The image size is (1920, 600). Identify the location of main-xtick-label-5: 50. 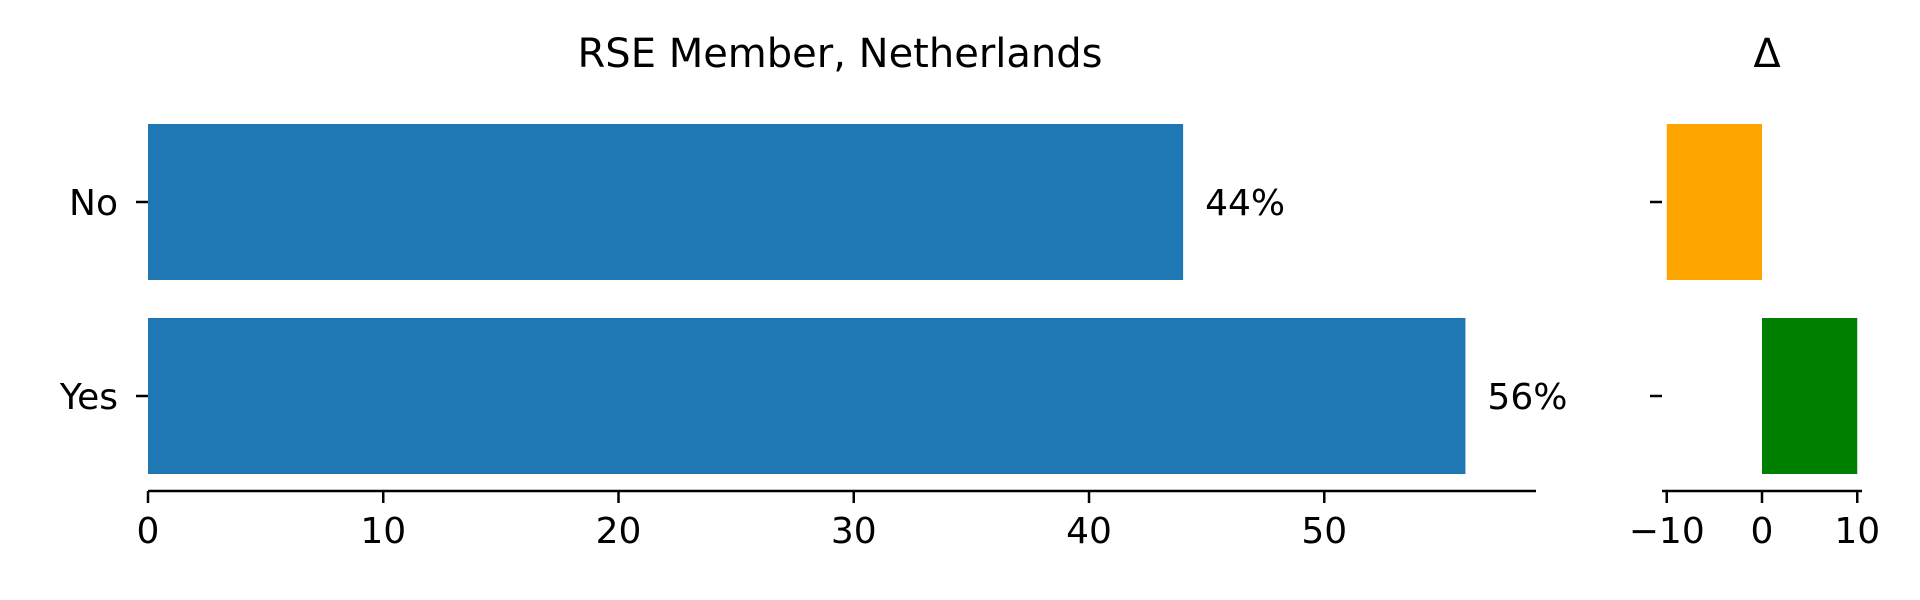
(1324, 531).